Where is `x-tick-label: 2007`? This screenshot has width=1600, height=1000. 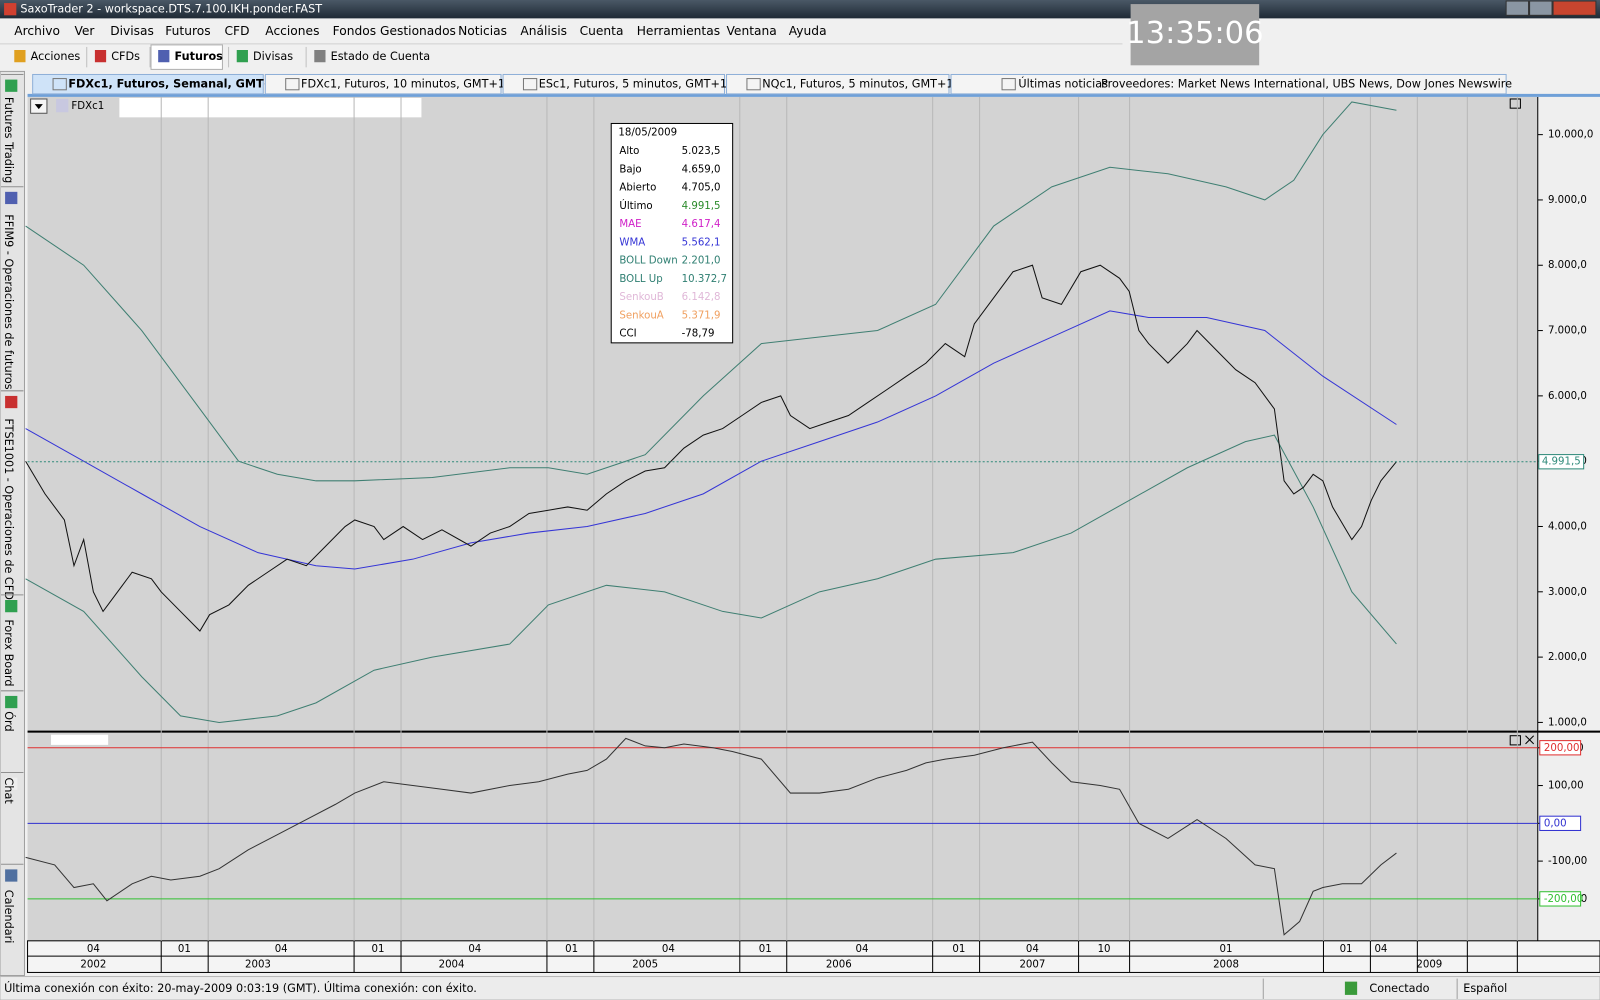 x-tick-label: 2007 is located at coordinates (1032, 964).